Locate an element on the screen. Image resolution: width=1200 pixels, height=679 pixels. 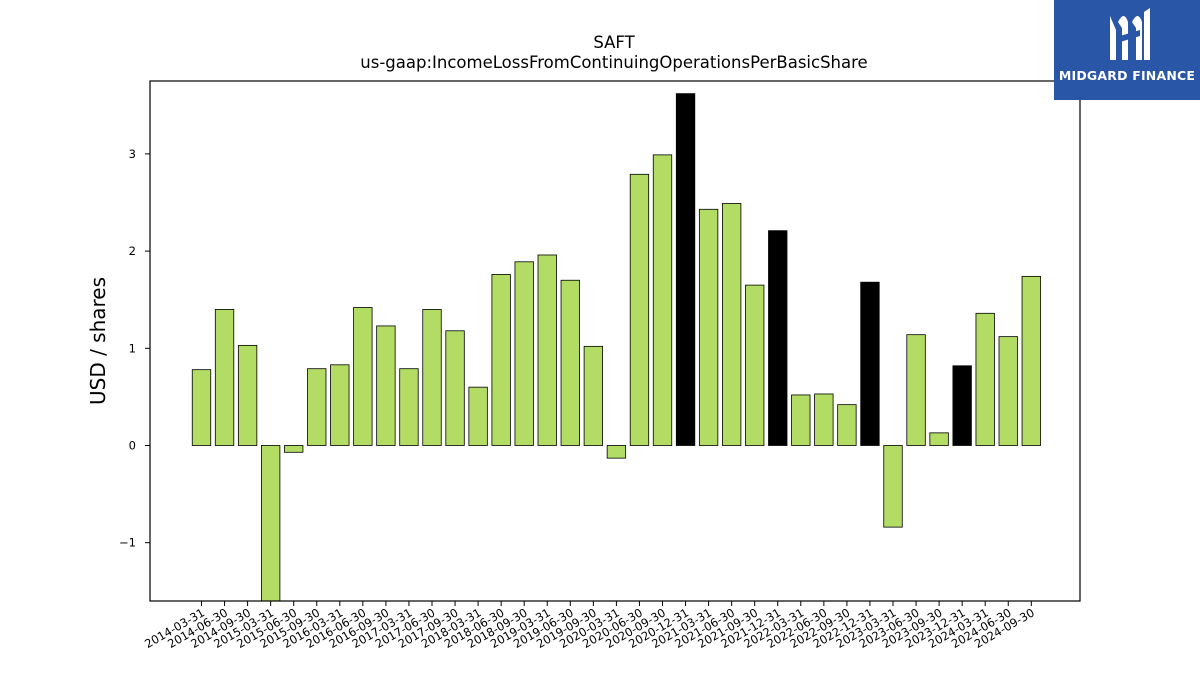
y-tick-label: 0 is located at coordinates (132, 445).